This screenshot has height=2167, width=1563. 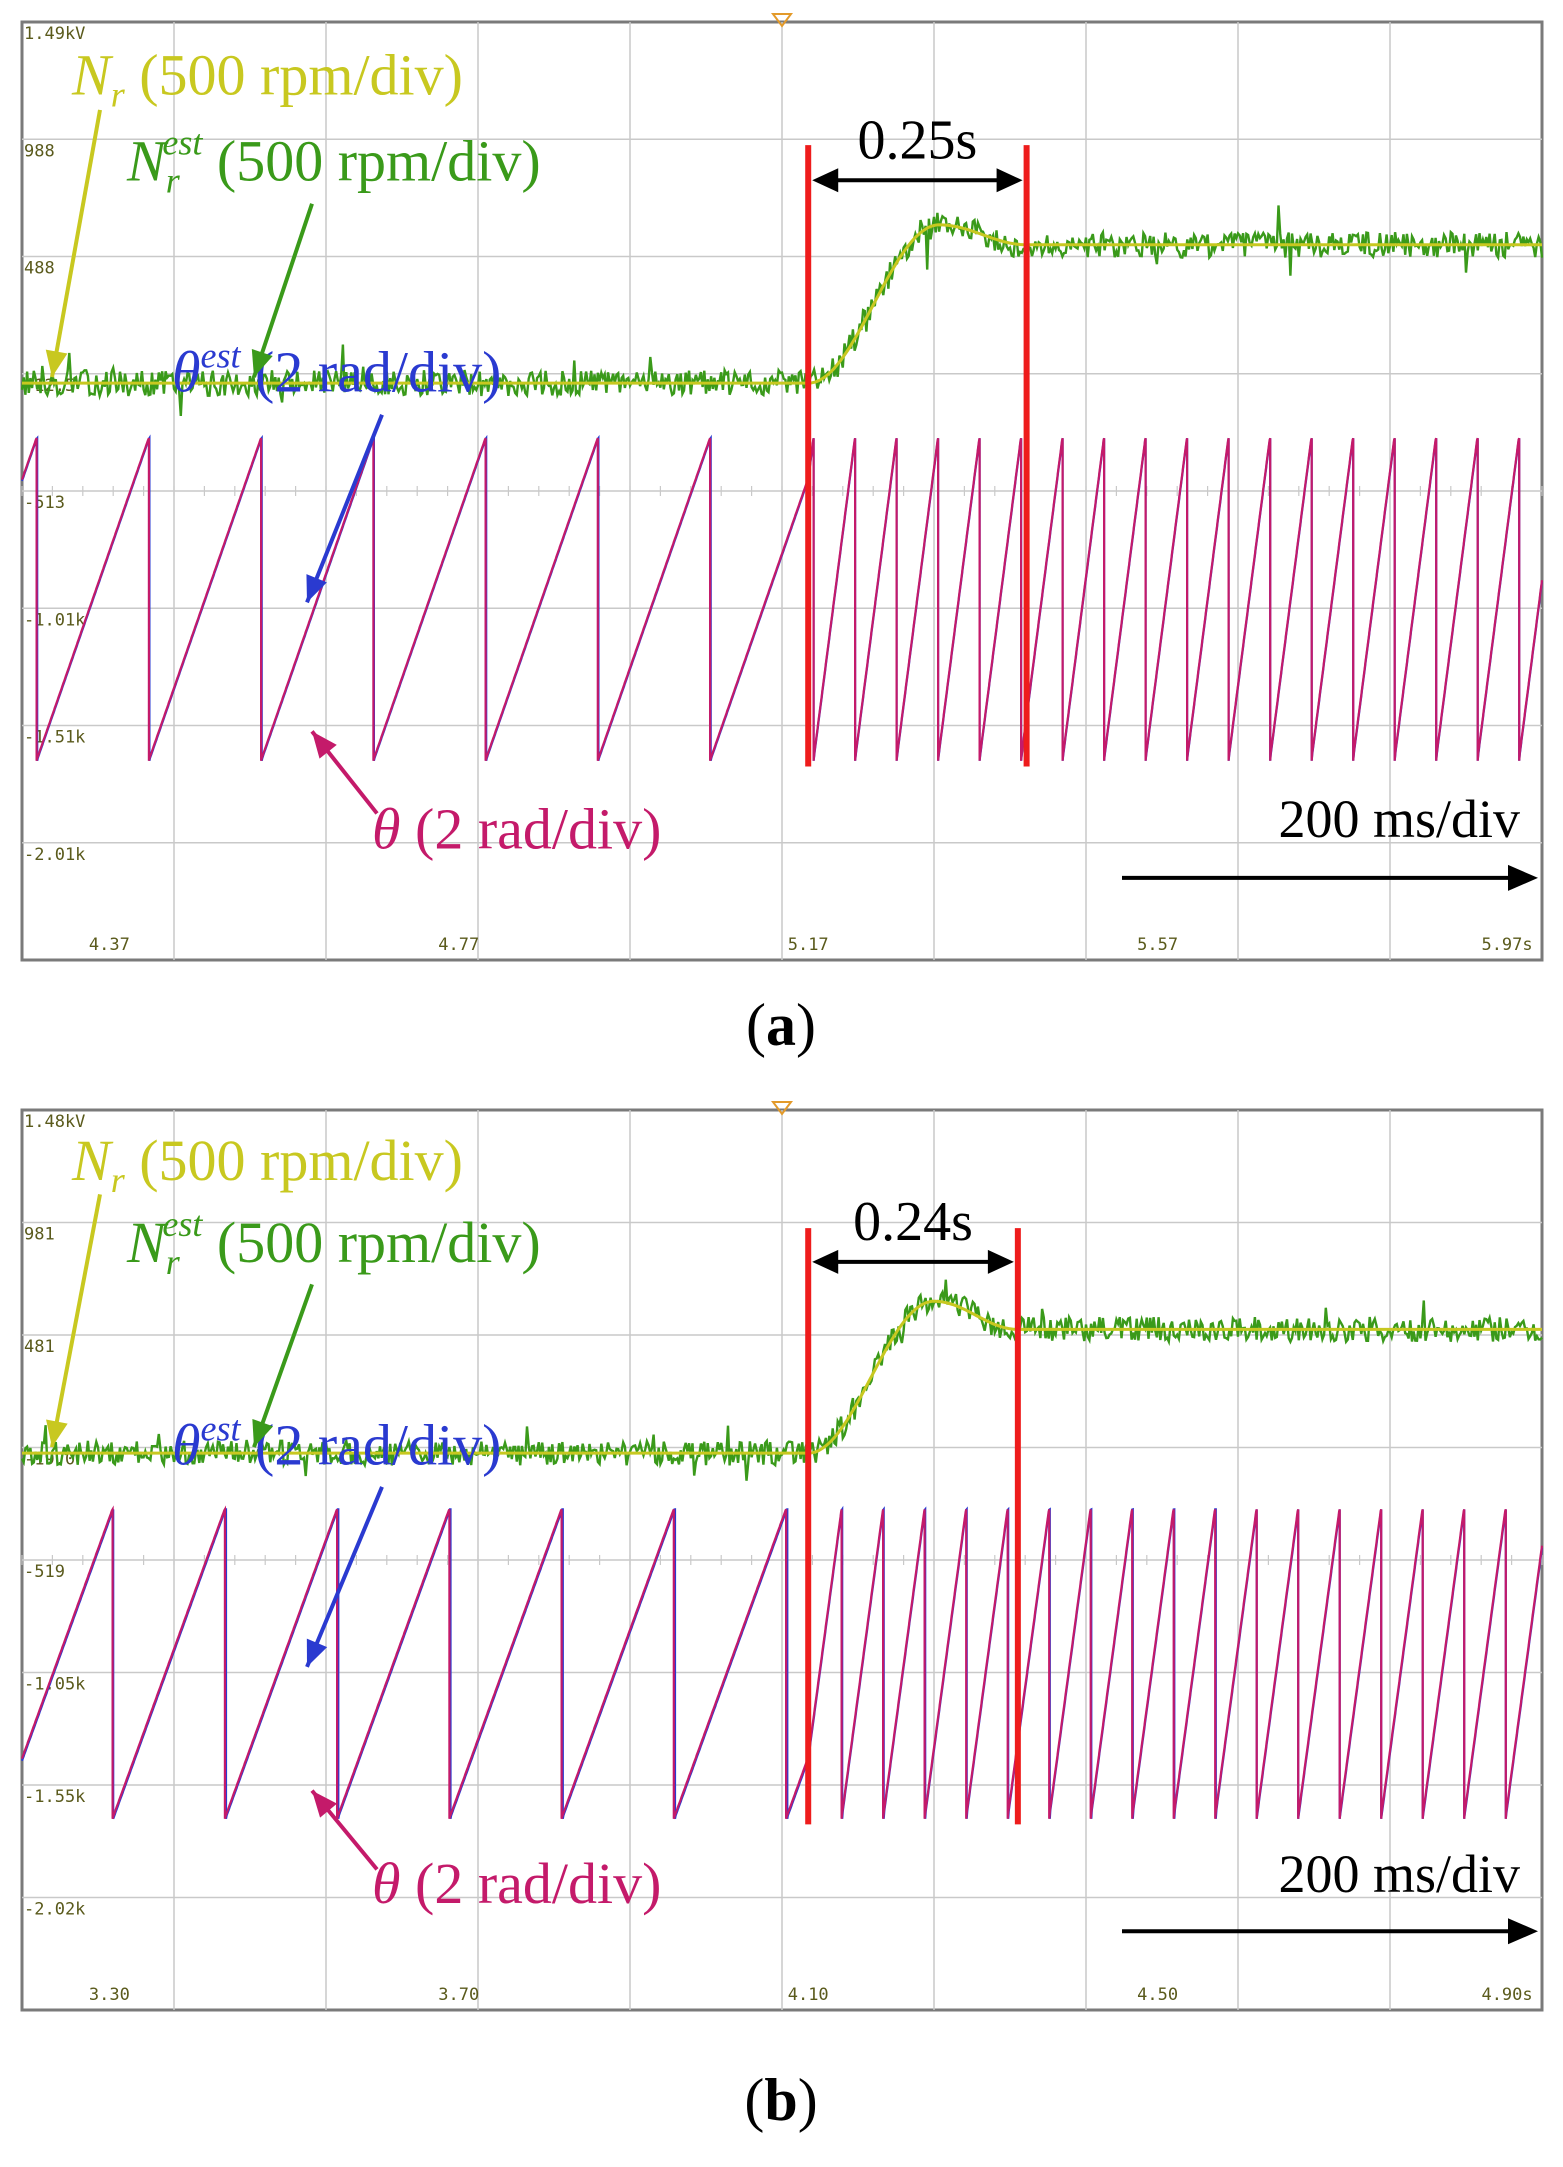 What do you see at coordinates (54, 1685) in the screenshot?
I see `y-tick-label: -1.05k` at bounding box center [54, 1685].